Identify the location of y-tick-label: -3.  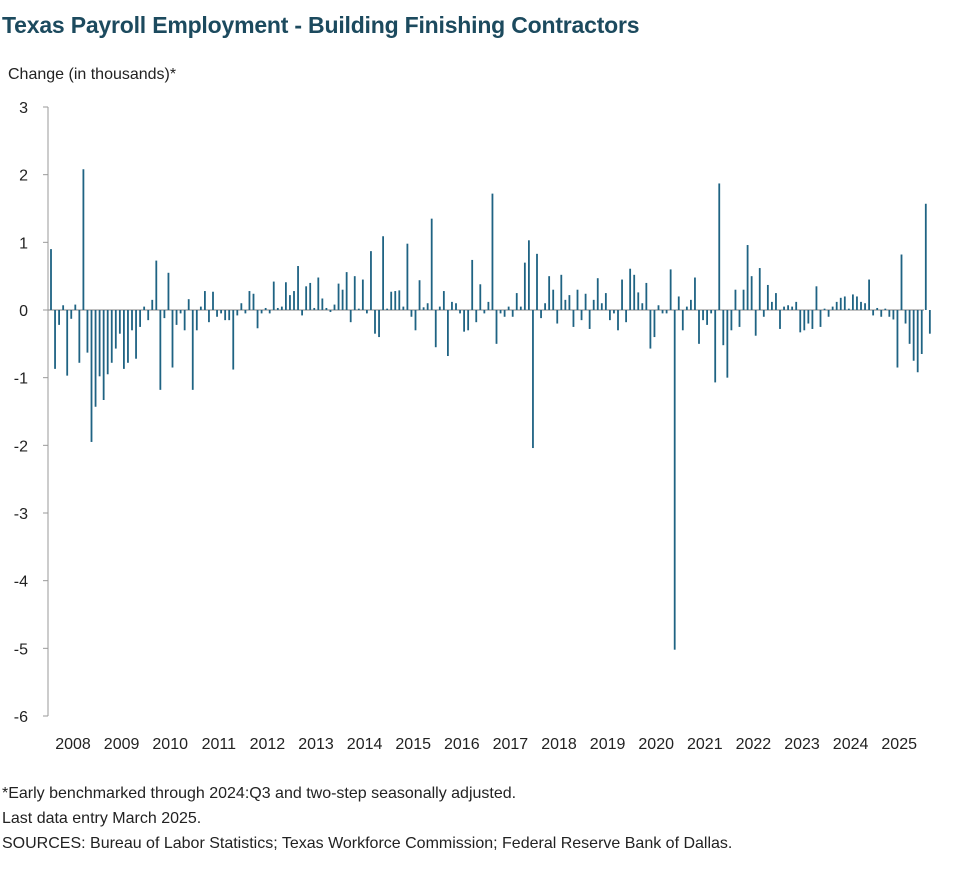
(21, 514).